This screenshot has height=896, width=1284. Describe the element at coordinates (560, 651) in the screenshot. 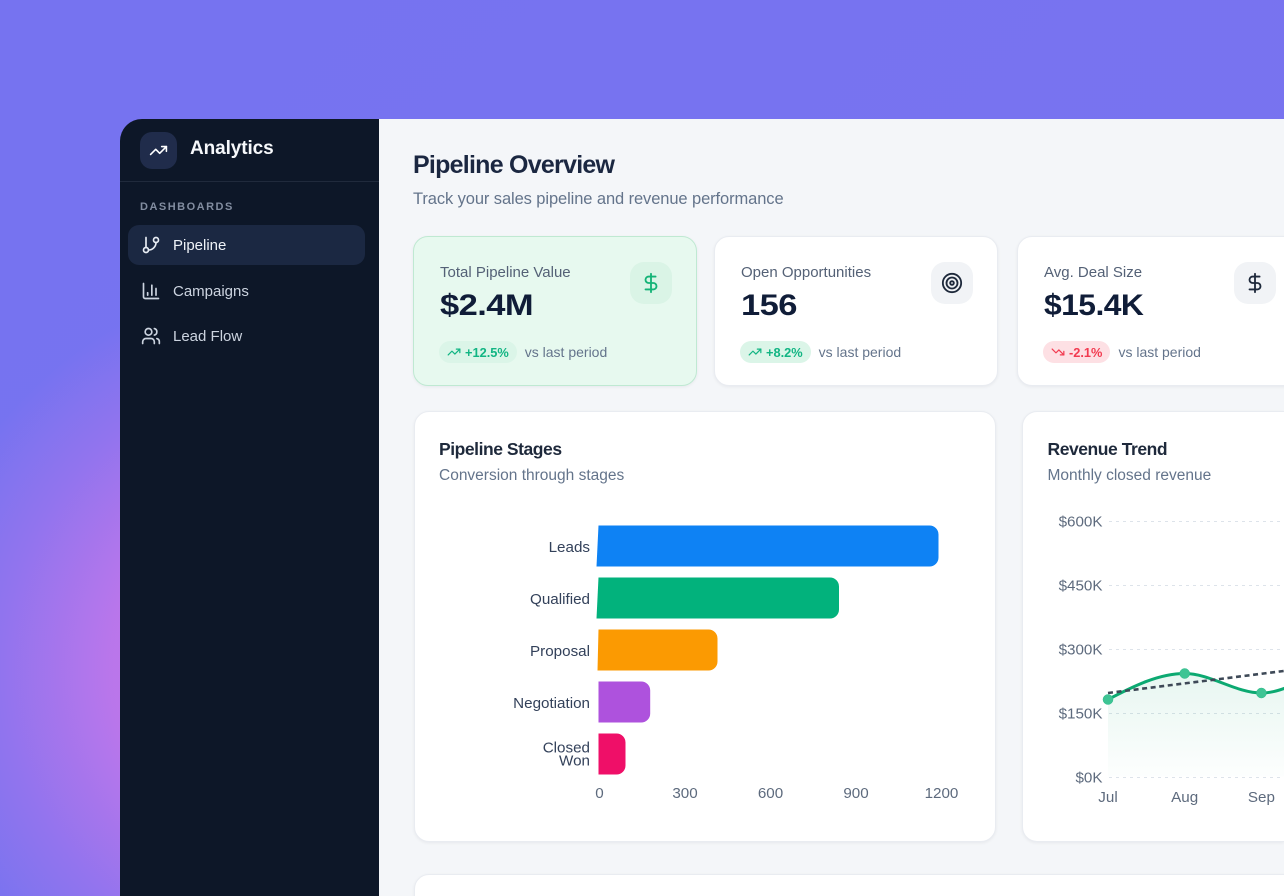

I see `svg-text: Proposal` at that location.